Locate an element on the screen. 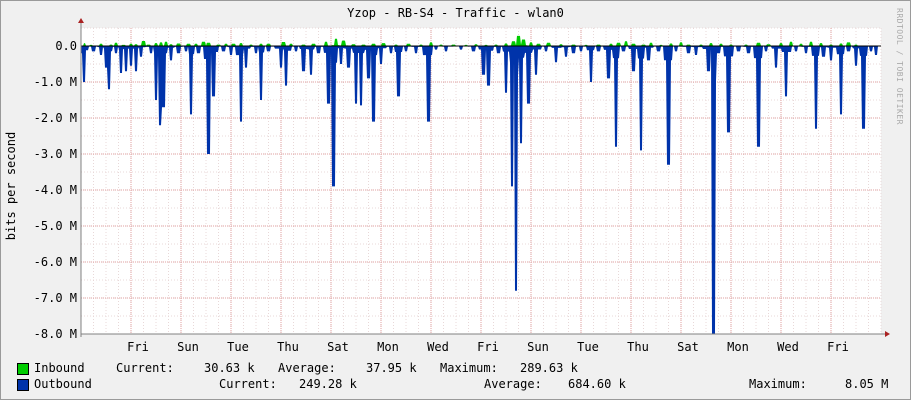 This screenshot has height=400, width=911. legend-inbound-maximum-label: Maximum: is located at coordinates (469, 368).